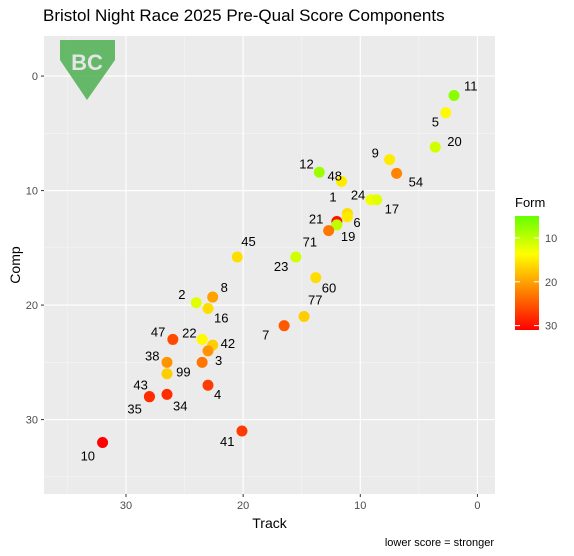 The image size is (574, 556). Describe the element at coordinates (180, 405) in the screenshot. I see `point-label-34: 34` at that location.